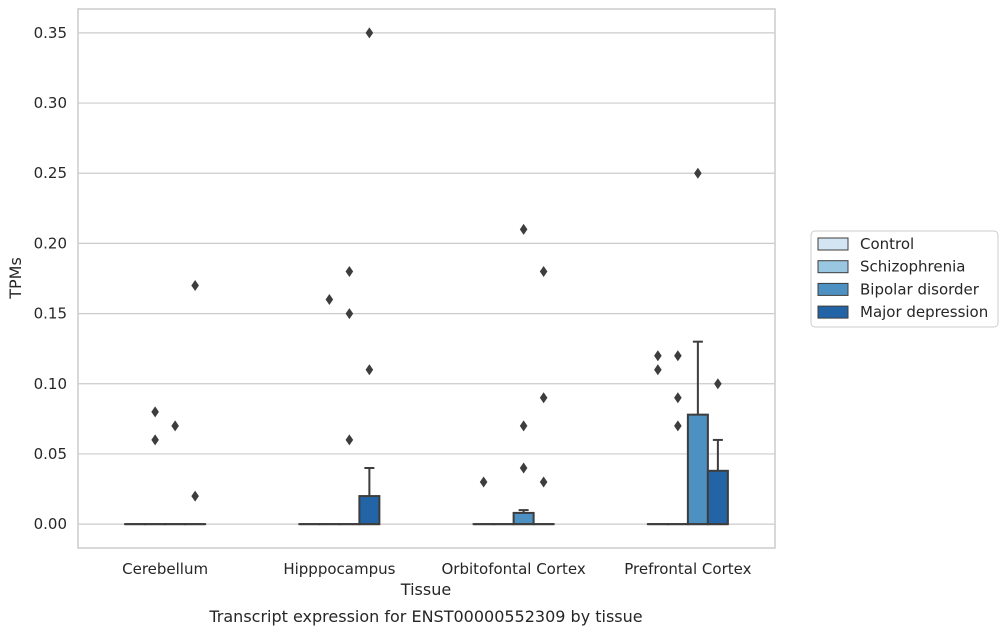 Image resolution: width=1007 pixels, height=634 pixels. I want to click on y-tick-label: 0.10, so click(50, 384).